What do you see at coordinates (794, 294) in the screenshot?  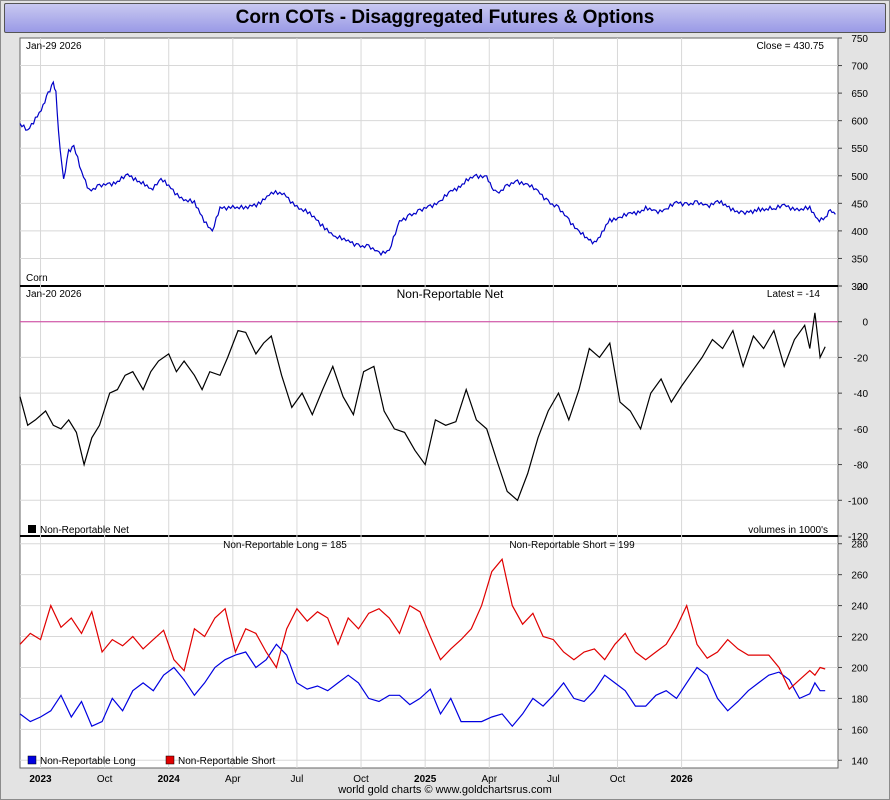 I see `net-latest-label: Latest = -14` at bounding box center [794, 294].